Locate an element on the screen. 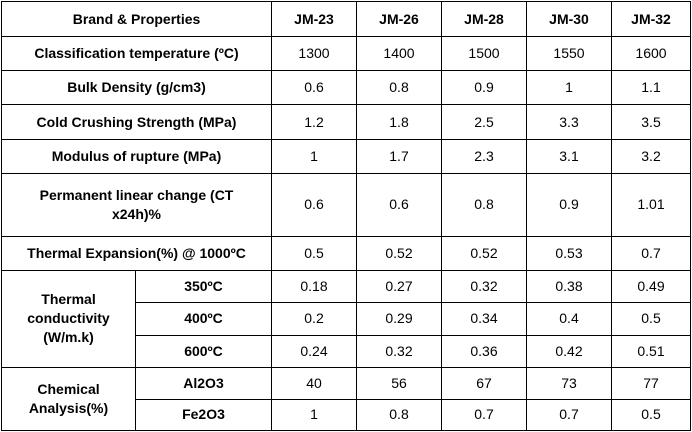  property-label-line: x24h)% is located at coordinates (136, 213).